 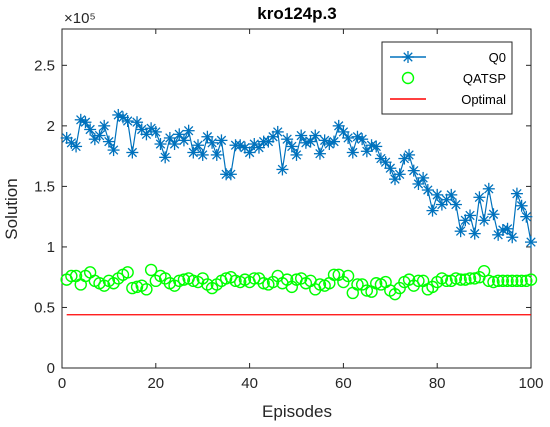 I want to click on legend-label-optimal: Optimal, so click(x=483, y=99).